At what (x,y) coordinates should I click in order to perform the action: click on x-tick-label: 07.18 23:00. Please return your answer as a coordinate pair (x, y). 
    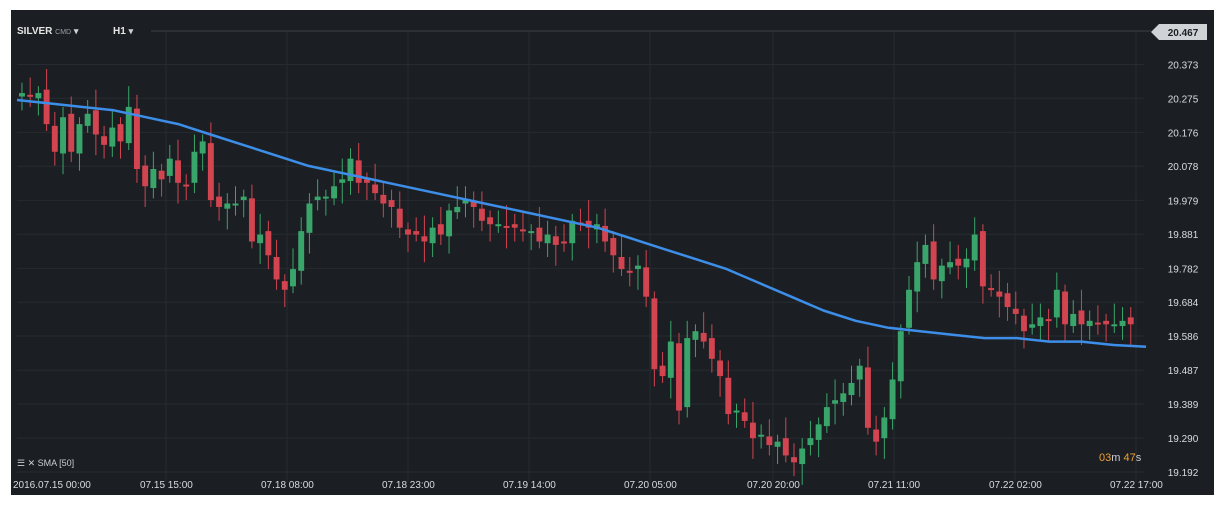
    Looking at the image, I should click on (408, 485).